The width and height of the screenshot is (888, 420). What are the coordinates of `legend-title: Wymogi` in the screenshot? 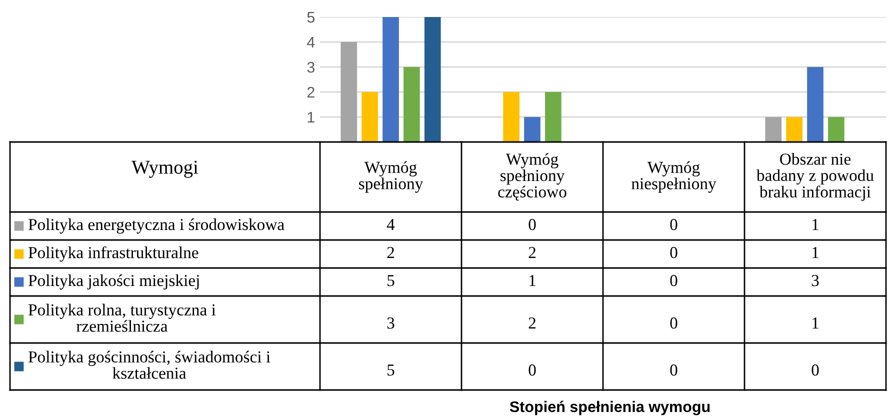 It's located at (165, 169).